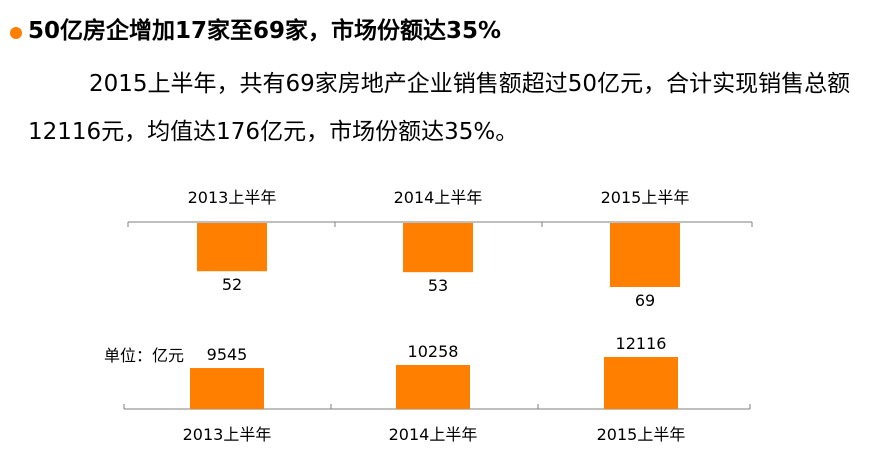 The width and height of the screenshot is (875, 464). Describe the element at coordinates (433, 434) in the screenshot. I see `bottom-chart-category-label-1: 2014上半年` at that location.